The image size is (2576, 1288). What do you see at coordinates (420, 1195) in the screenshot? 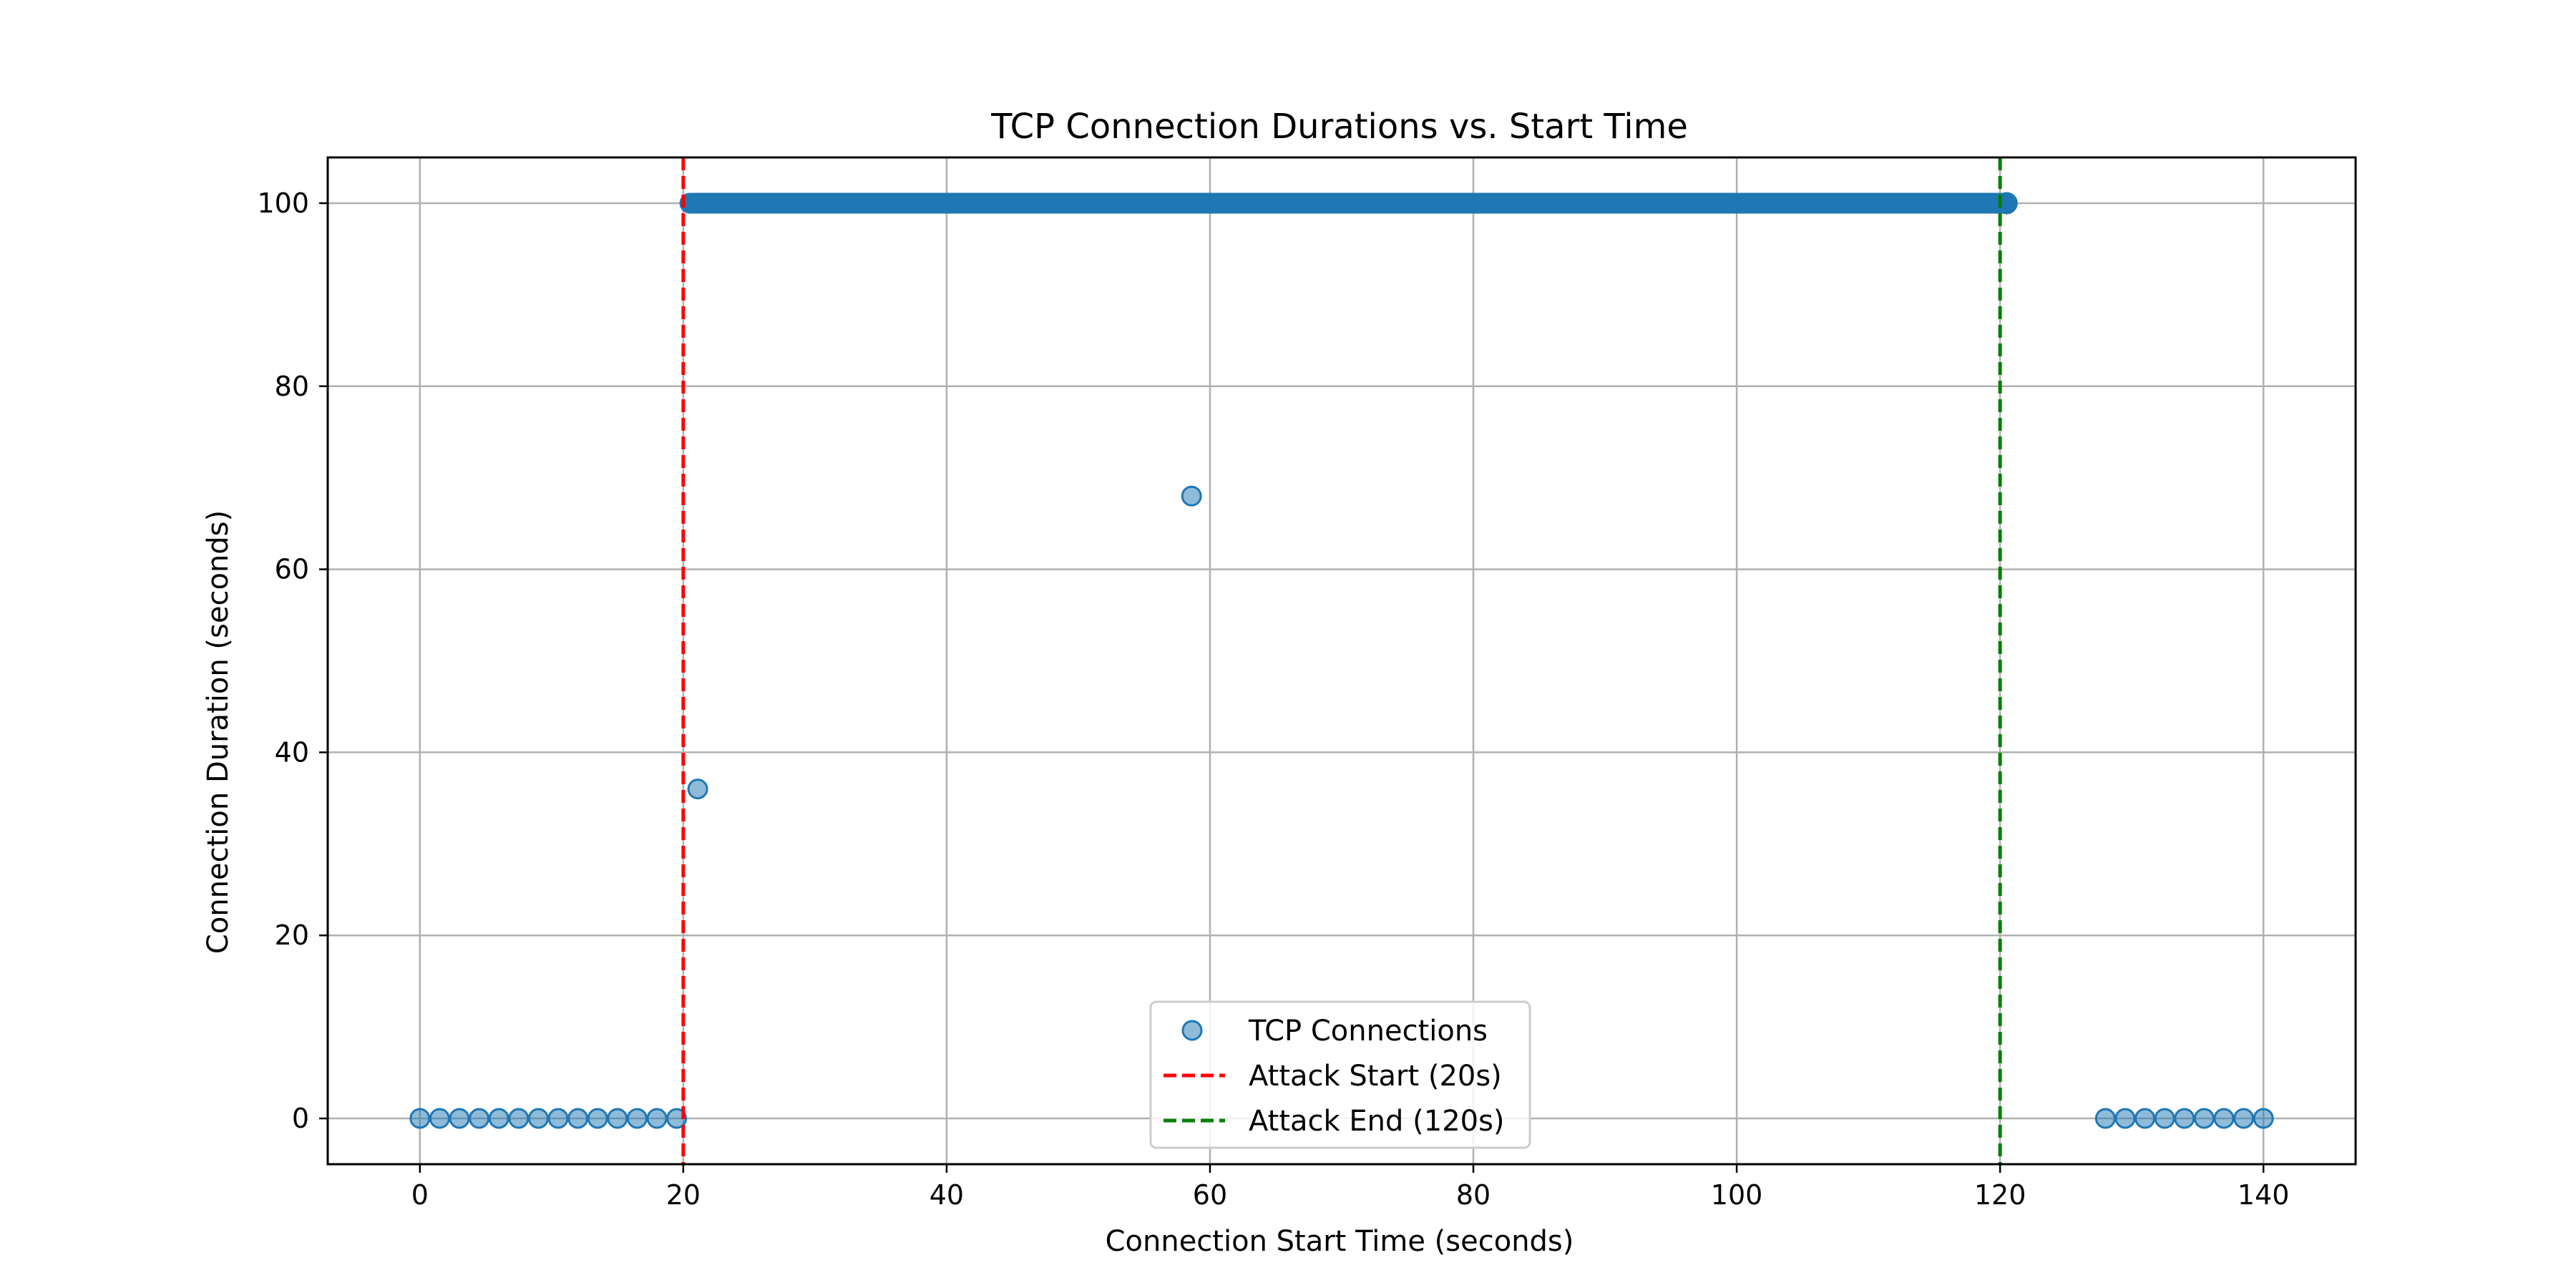
I see `x-tick-label: 0` at bounding box center [420, 1195].